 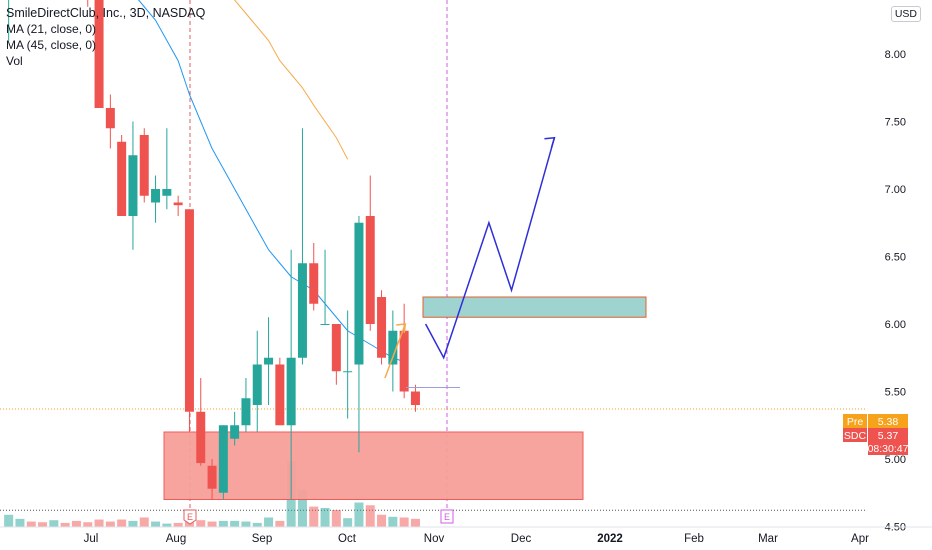 I want to click on x-tick-label: 2022, so click(x=610, y=539).